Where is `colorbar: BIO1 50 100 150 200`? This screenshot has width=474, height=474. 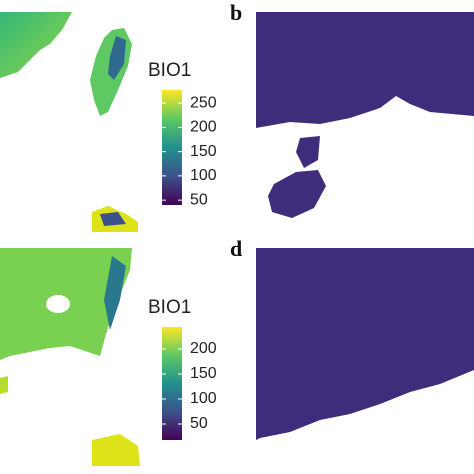
colorbar: BIO1 50 100 150 200 is located at coordinates (182, 368).